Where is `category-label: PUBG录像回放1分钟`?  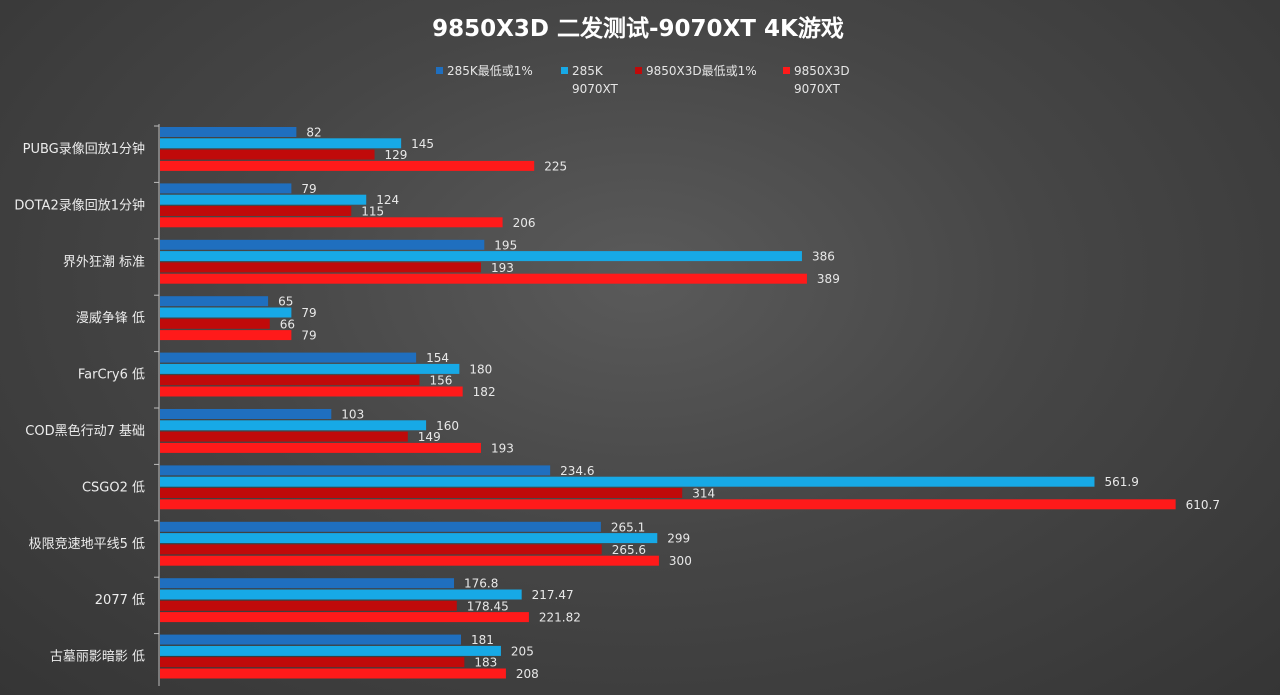 category-label: PUBG录像回放1分钟 is located at coordinates (84, 149).